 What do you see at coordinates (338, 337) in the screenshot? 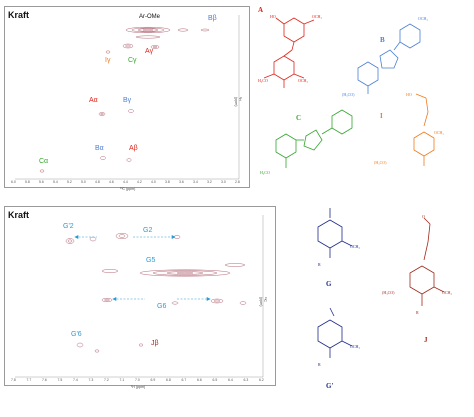
I see `structure-g-prime: OCH₃ R` at bounding box center [338, 337].